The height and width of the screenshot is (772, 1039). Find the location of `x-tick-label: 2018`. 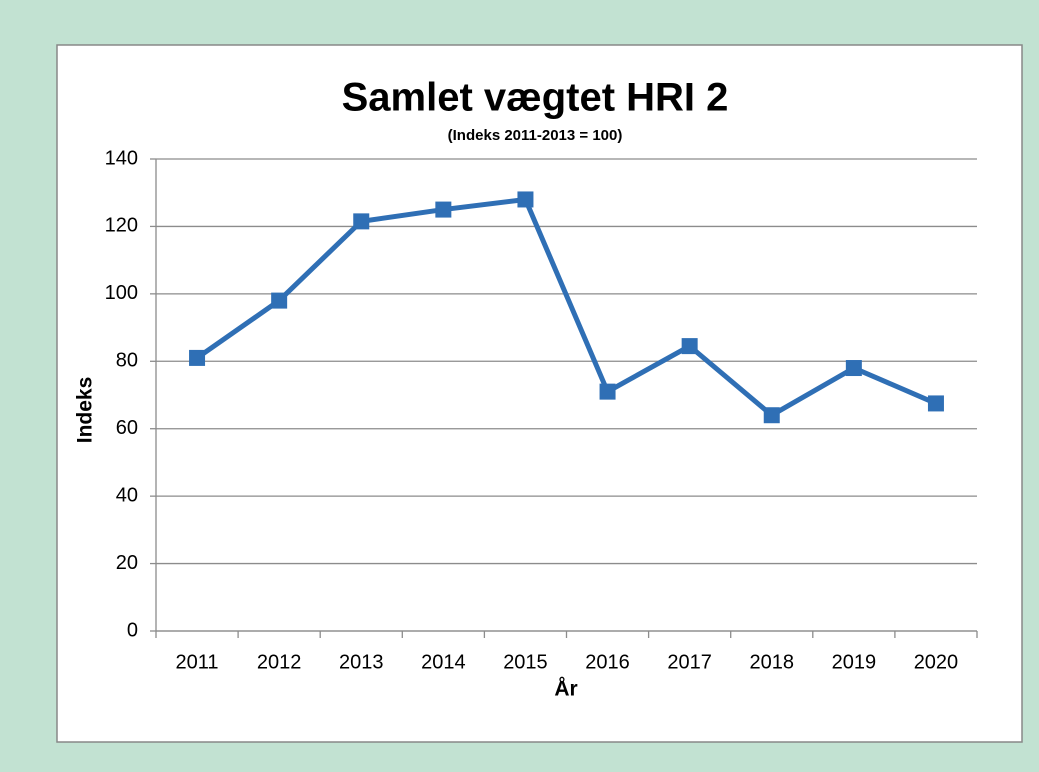

x-tick-label: 2018 is located at coordinates (772, 662).